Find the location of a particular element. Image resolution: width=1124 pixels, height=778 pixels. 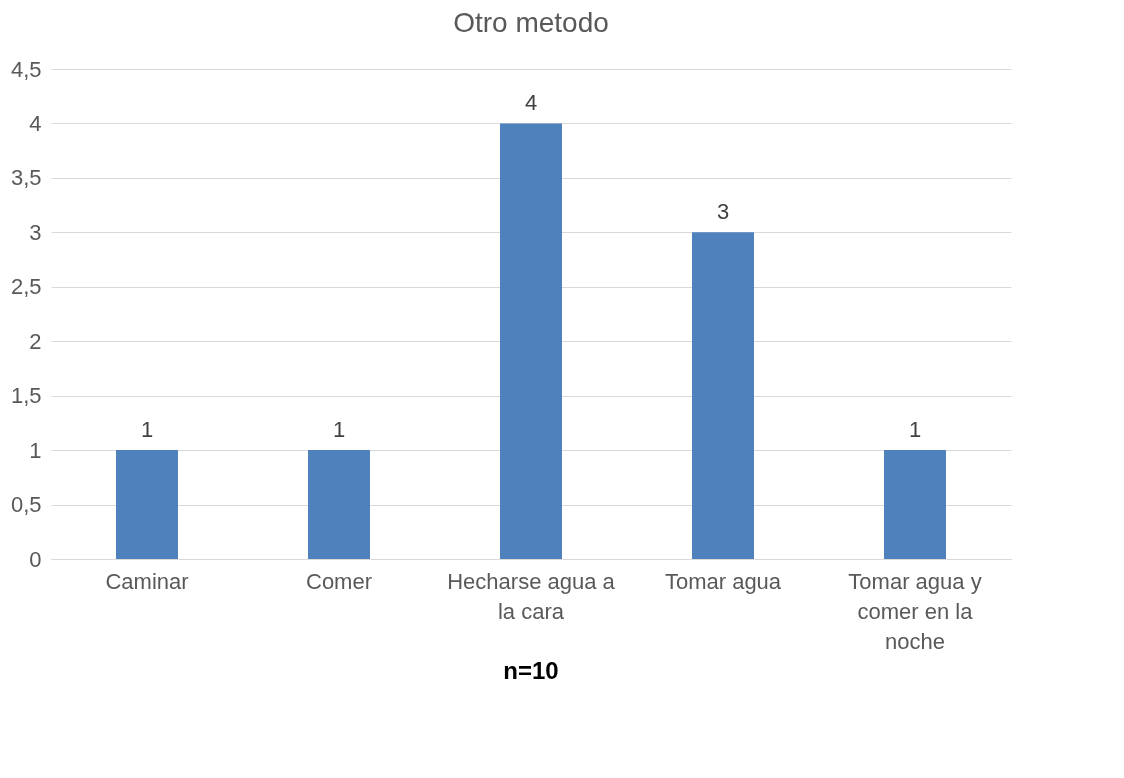

y-tick-label: 3,5 is located at coordinates (26, 178).